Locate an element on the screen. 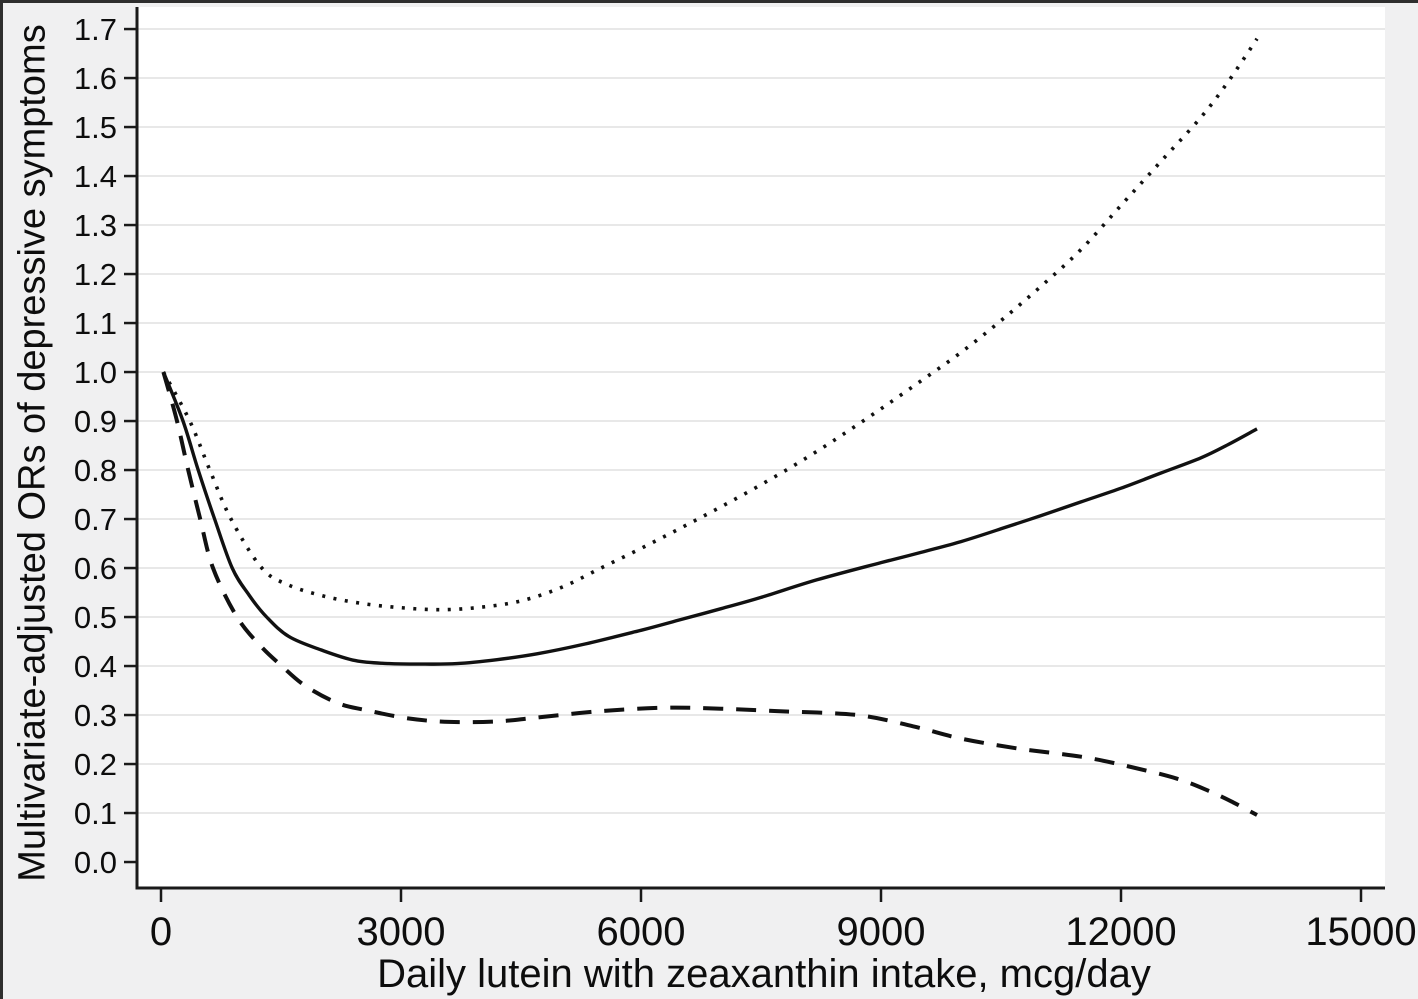  y-tick-label: 0.6 is located at coordinates (95, 568).